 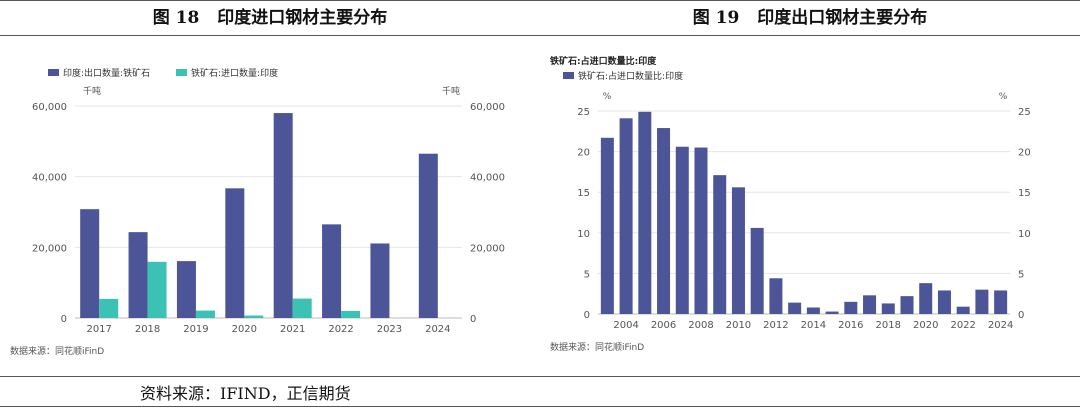 I want to click on x-tick-label: 2019, so click(x=195, y=329).